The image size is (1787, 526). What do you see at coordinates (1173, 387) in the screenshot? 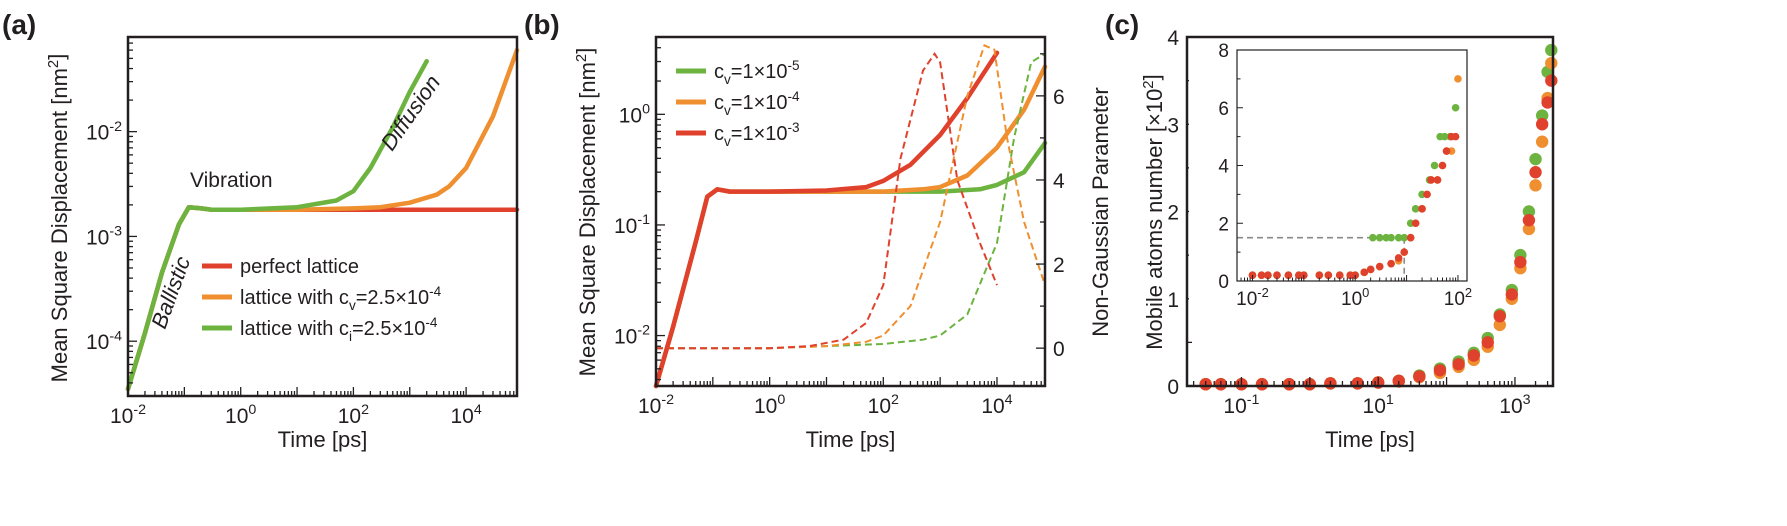
I see `y-tick-label: 0` at bounding box center [1173, 387].